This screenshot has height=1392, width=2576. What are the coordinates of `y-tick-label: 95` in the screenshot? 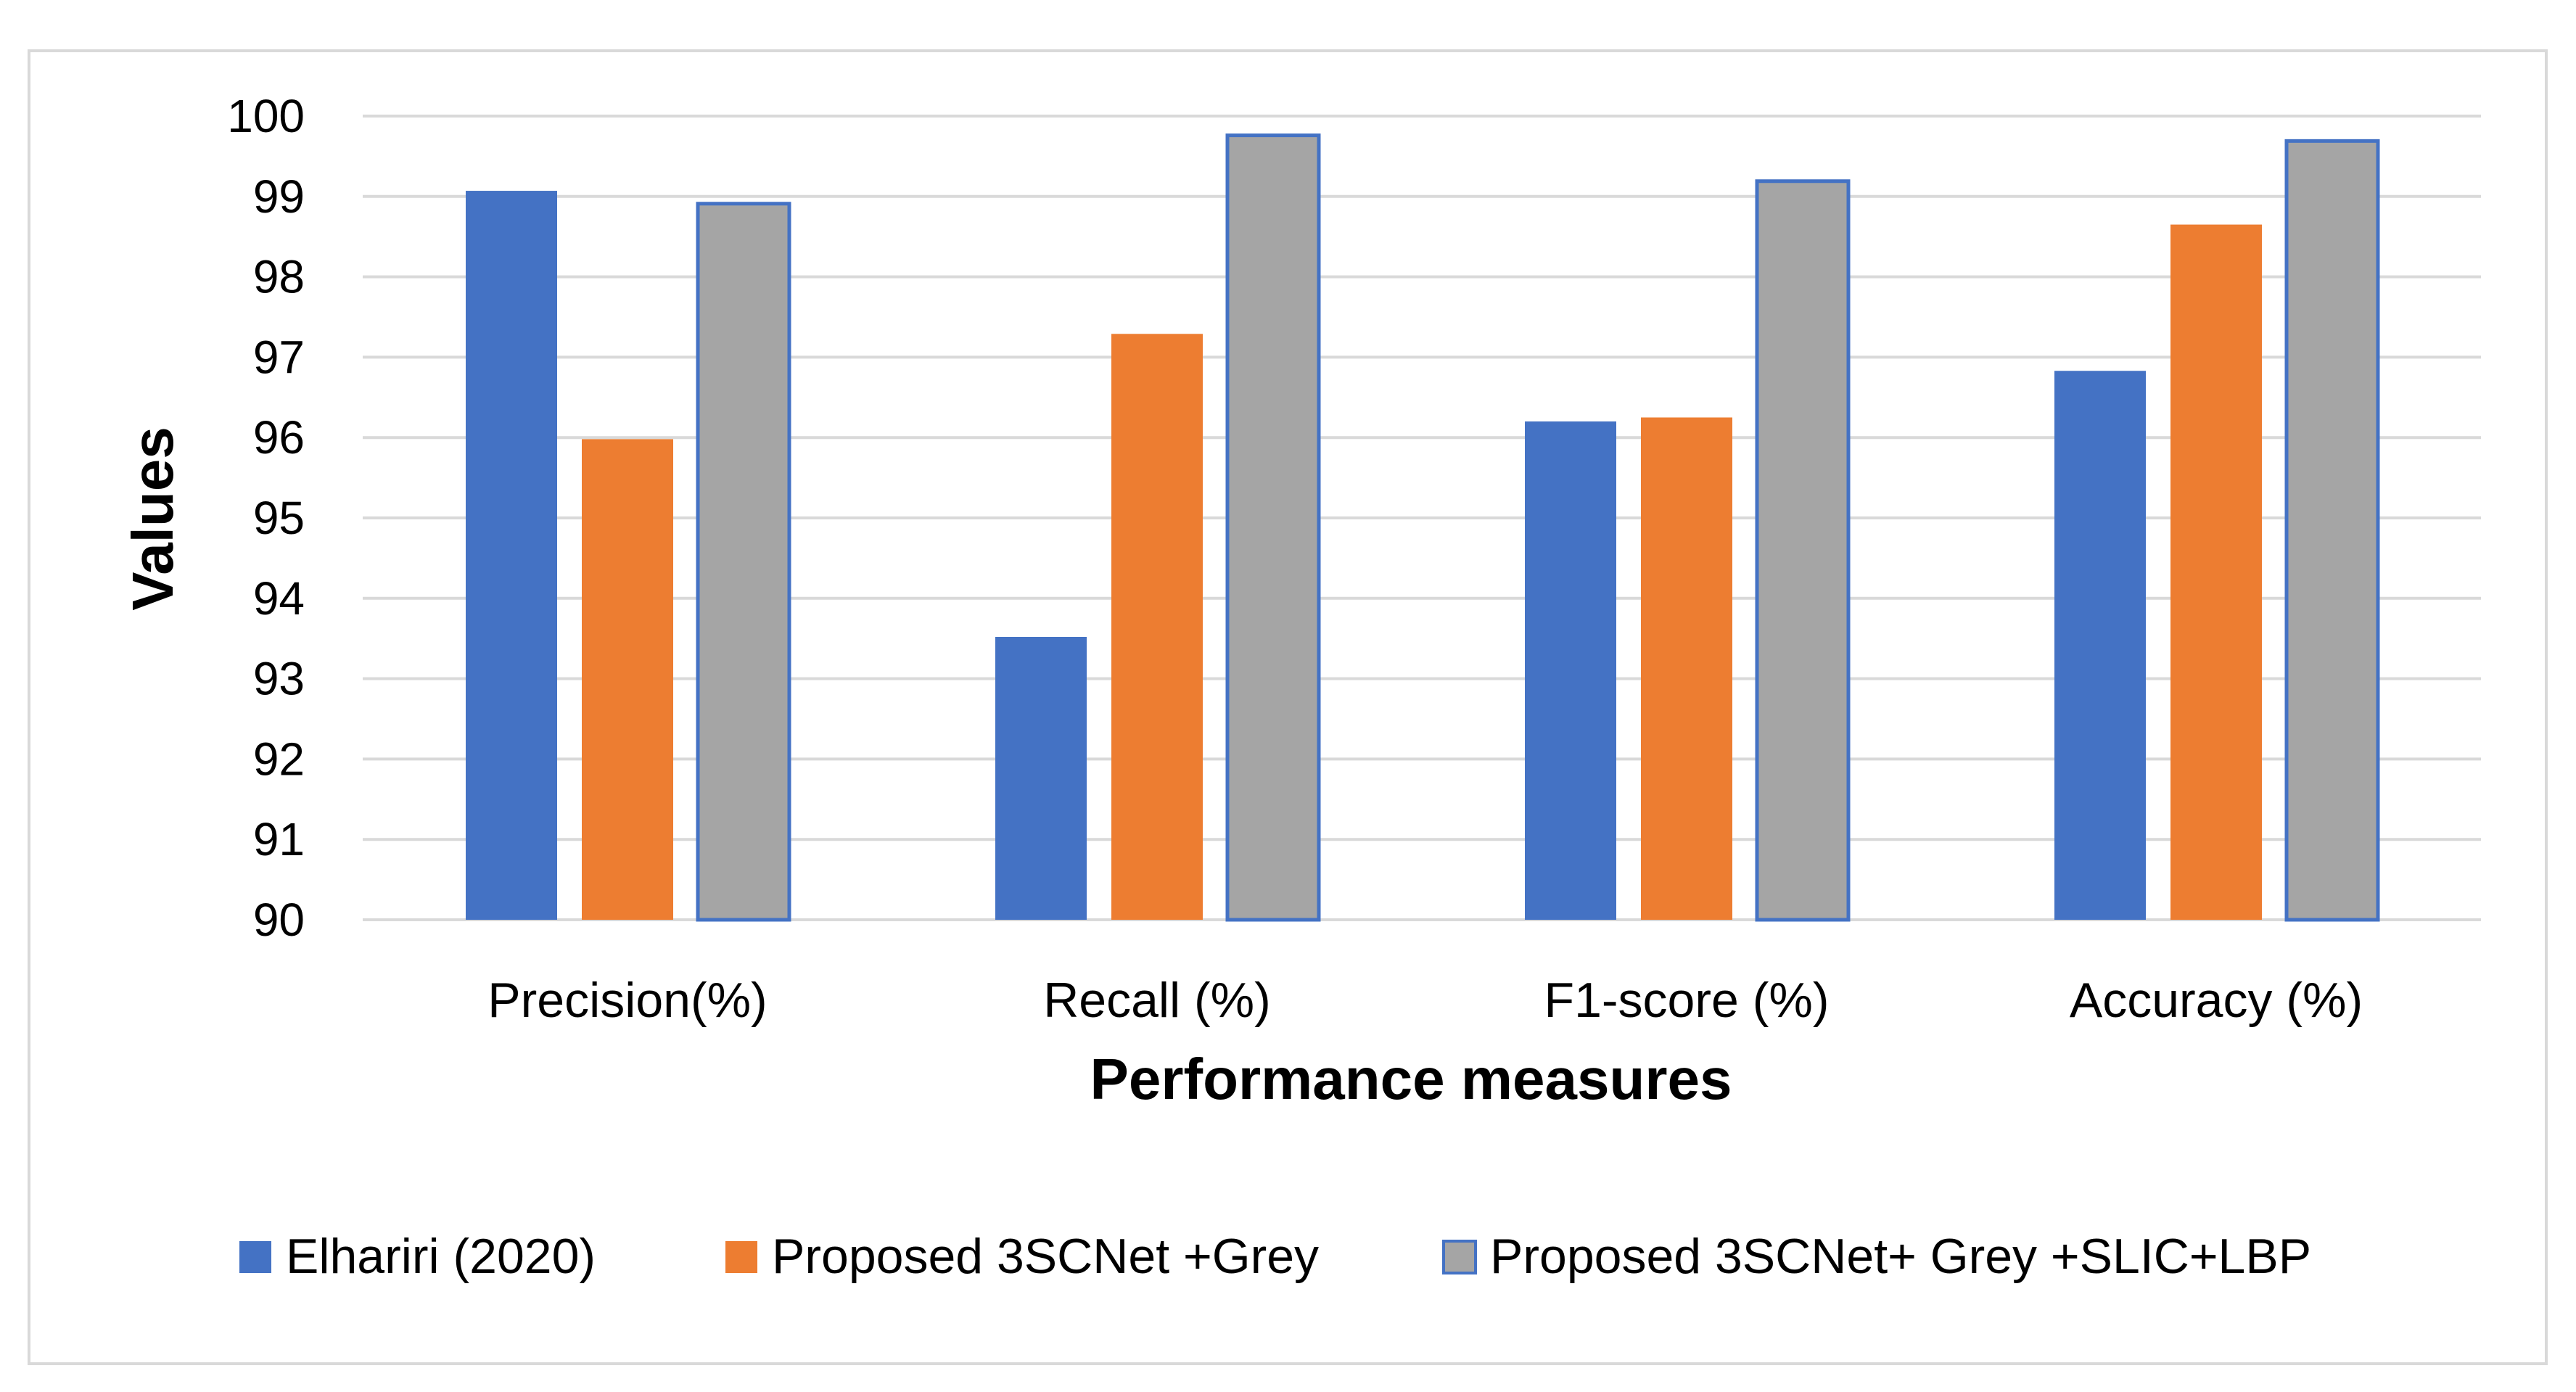 It's located at (279, 518).